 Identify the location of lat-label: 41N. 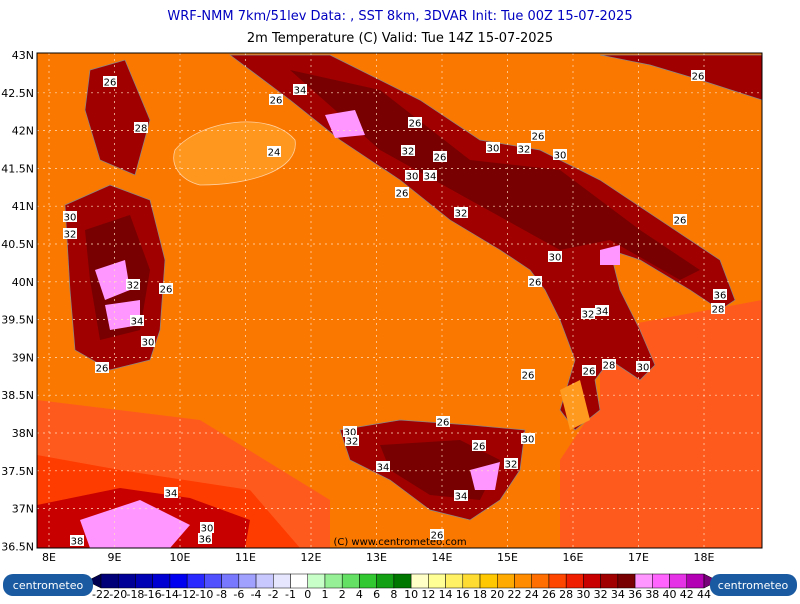
(23, 206).